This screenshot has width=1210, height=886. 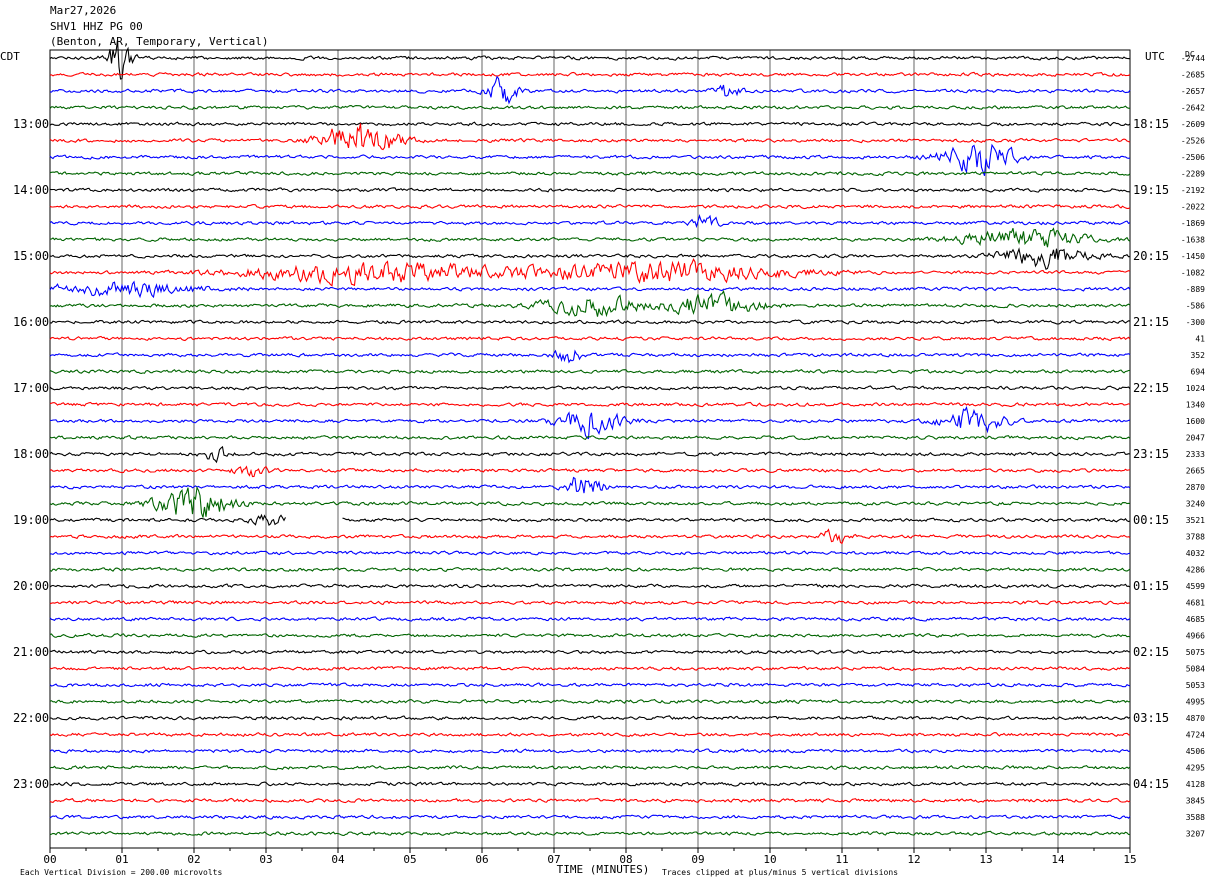 What do you see at coordinates (1195, 289) in the screenshot?
I see `dc-offset-label: -889` at bounding box center [1195, 289].